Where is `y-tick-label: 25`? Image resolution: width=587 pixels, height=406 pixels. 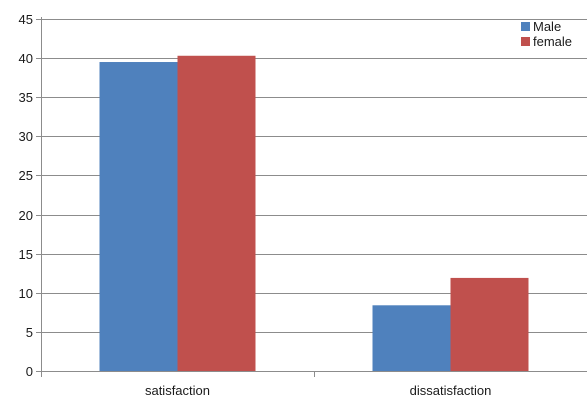 y-tick-label: 25 is located at coordinates (26, 175).